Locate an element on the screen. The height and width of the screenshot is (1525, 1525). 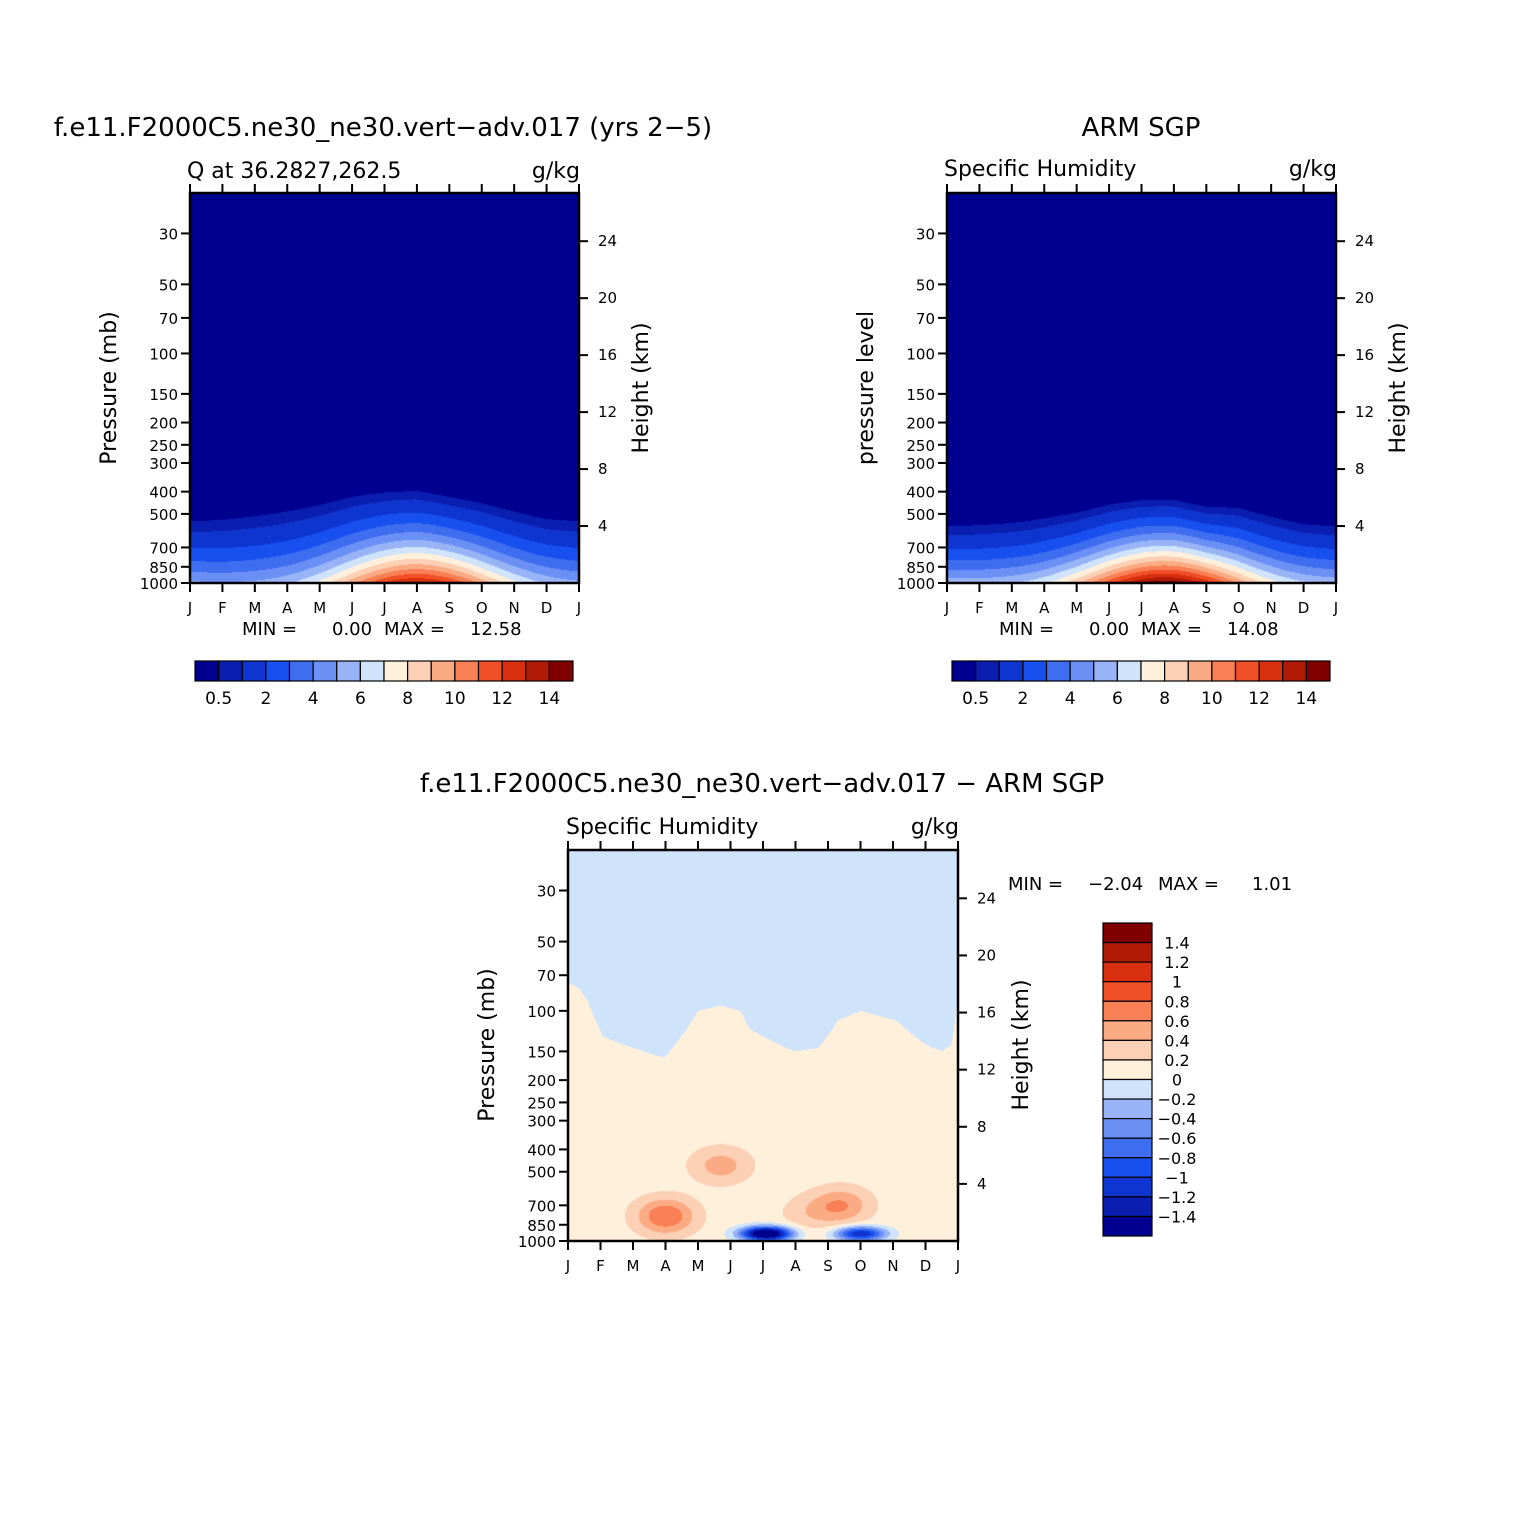
y-right-tick-label: 24 is located at coordinates (607, 241).